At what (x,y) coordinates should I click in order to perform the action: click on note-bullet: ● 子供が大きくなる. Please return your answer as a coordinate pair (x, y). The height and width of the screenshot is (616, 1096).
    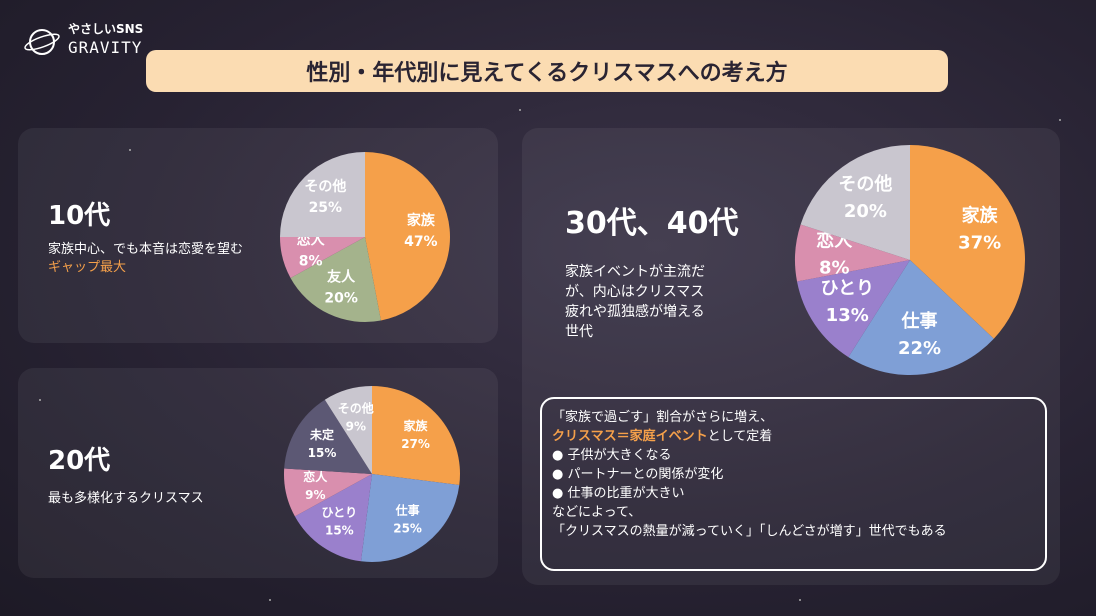
    Looking at the image, I should click on (612, 455).